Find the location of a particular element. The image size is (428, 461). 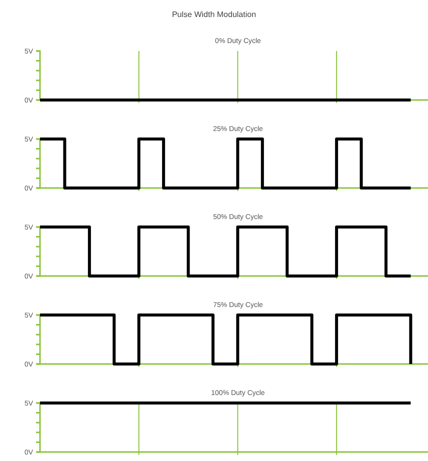

chart-title: Pulse Width Modulation is located at coordinates (214, 14).